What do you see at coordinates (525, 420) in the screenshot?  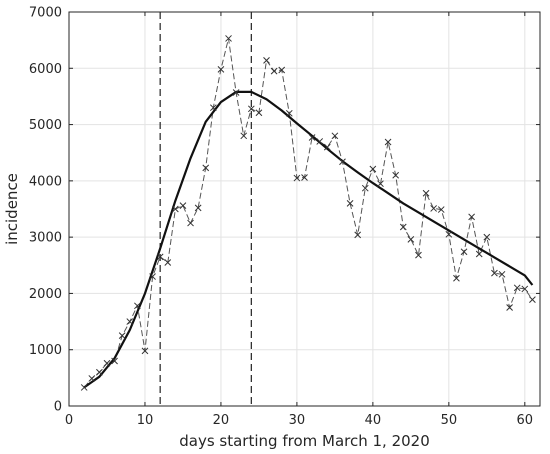 I see `x-tick-label: 60` at bounding box center [525, 420].